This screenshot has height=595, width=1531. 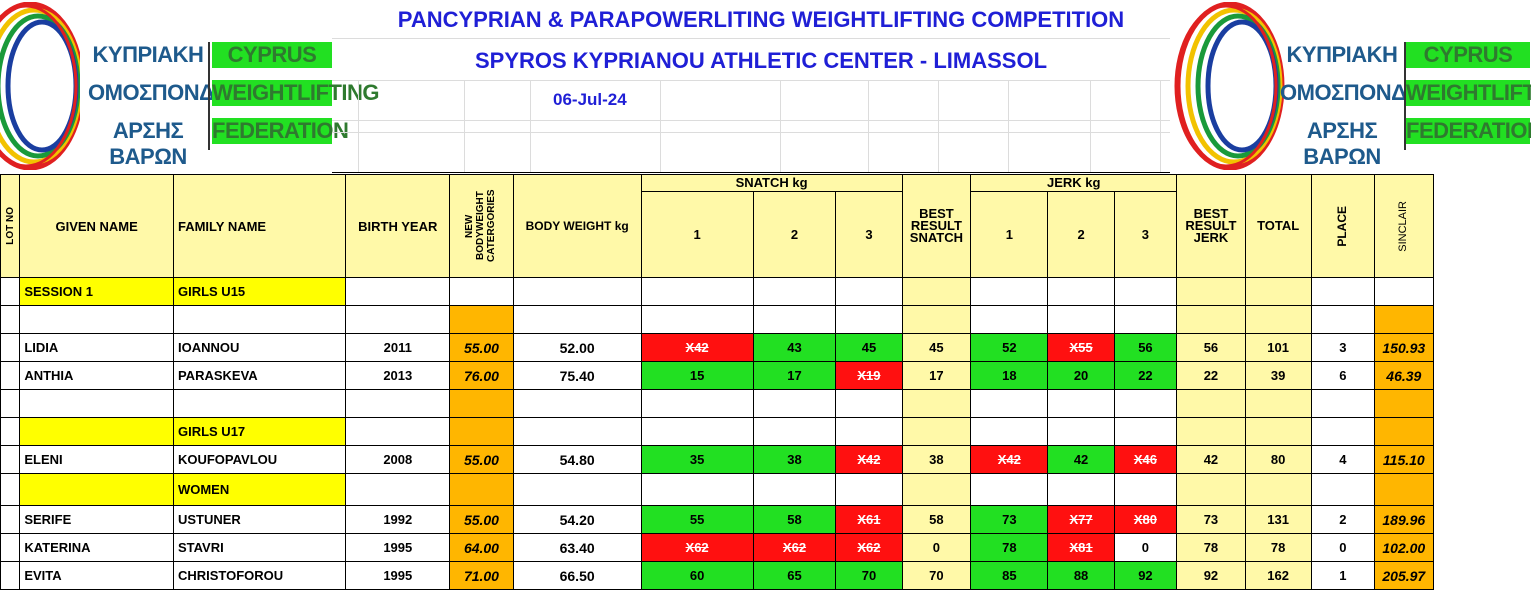 I want to click on given-name-cell: ANTHIA, so click(x=96, y=375).